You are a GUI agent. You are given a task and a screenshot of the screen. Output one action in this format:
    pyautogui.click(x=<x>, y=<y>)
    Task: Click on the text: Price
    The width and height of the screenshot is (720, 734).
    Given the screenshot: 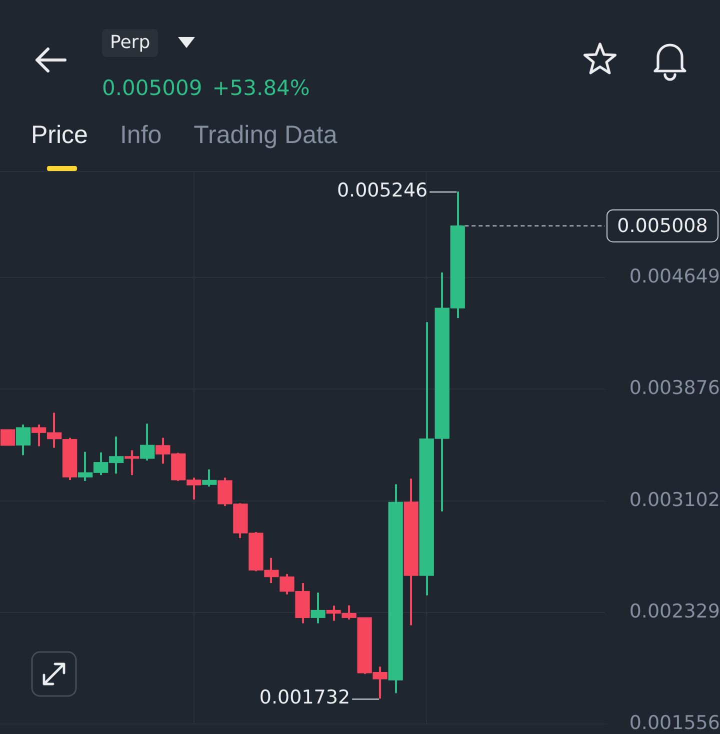 What is the action you would take?
    pyautogui.click(x=59, y=135)
    